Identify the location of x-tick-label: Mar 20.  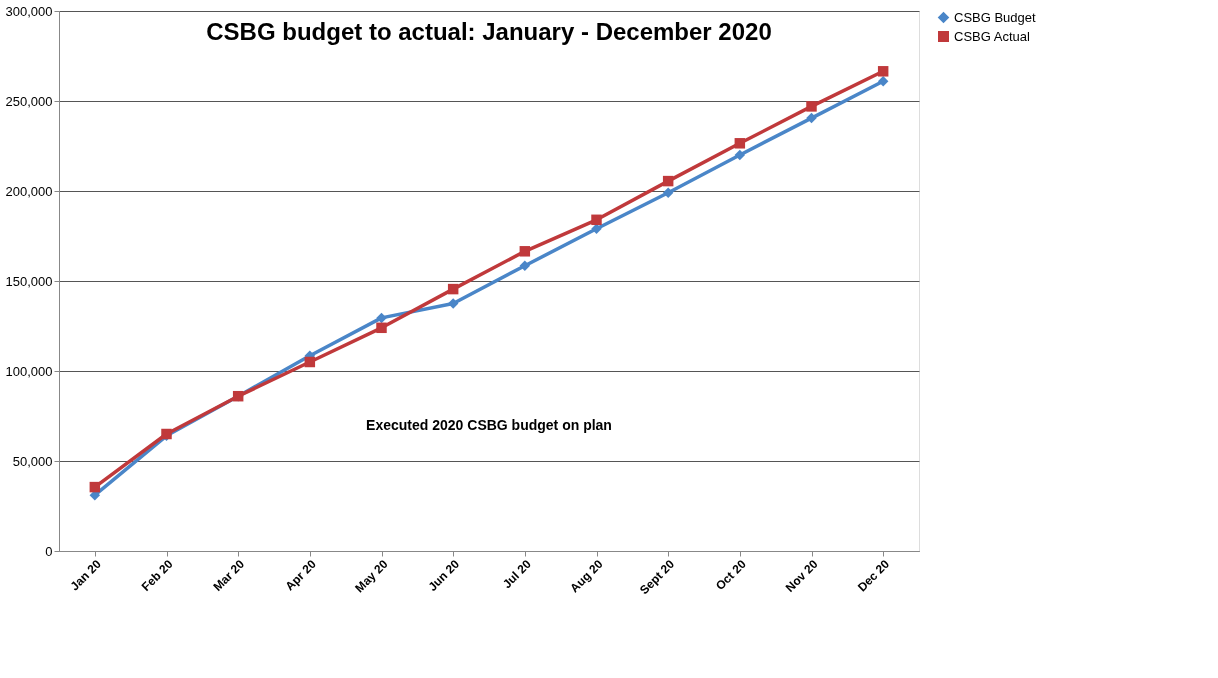
(229, 575).